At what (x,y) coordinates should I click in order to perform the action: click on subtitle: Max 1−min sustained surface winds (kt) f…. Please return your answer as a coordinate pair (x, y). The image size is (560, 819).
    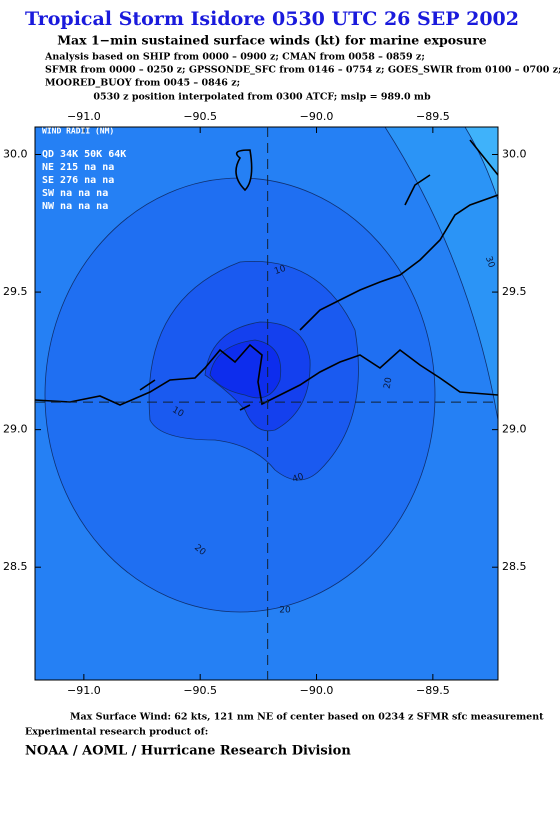
    Looking at the image, I should click on (272, 40).